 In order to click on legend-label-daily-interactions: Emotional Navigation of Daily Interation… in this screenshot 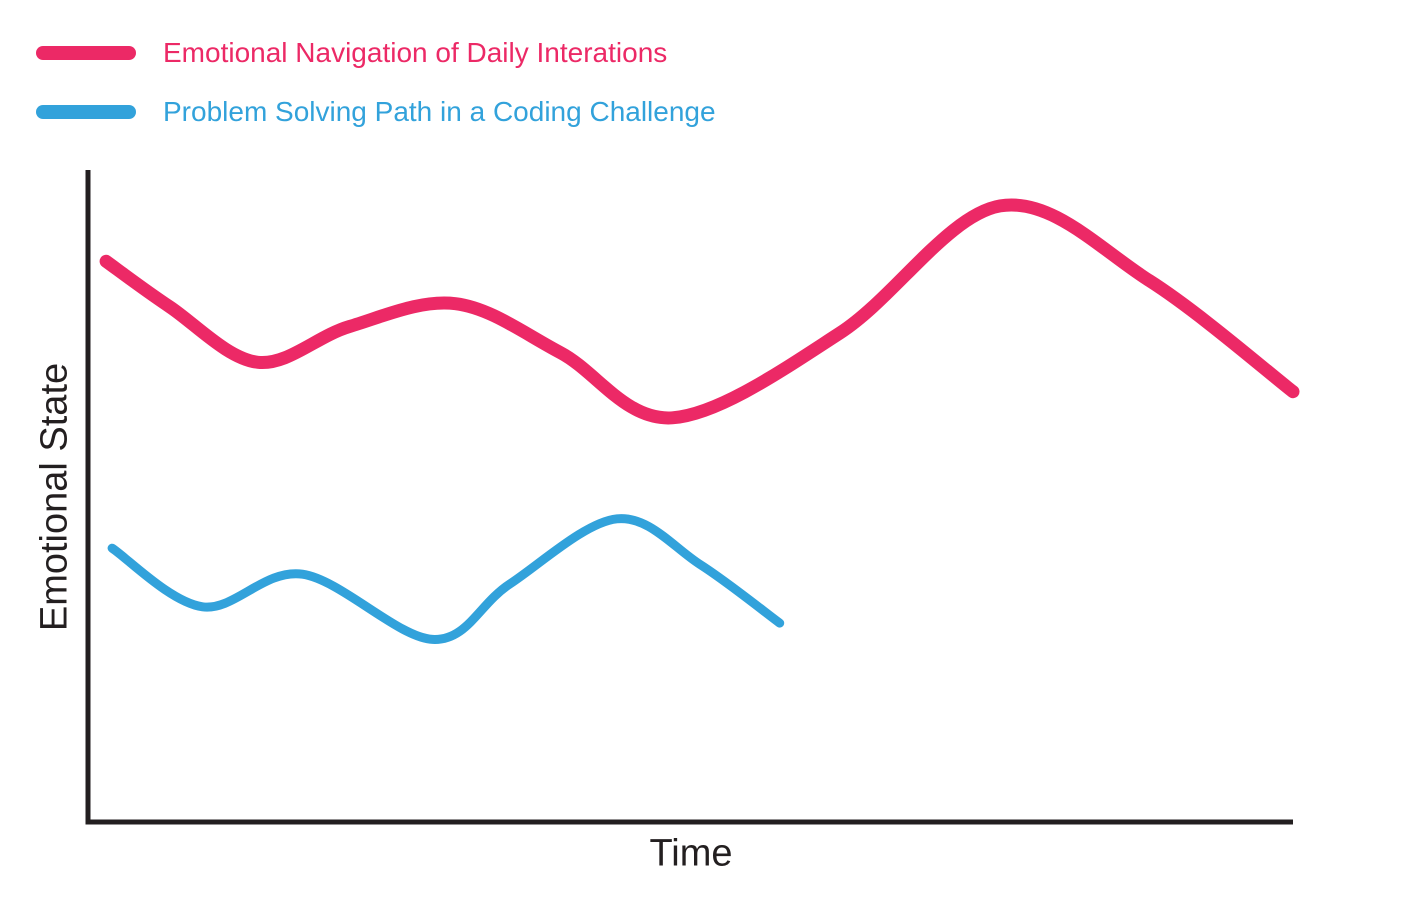, I will do `click(415, 52)`.